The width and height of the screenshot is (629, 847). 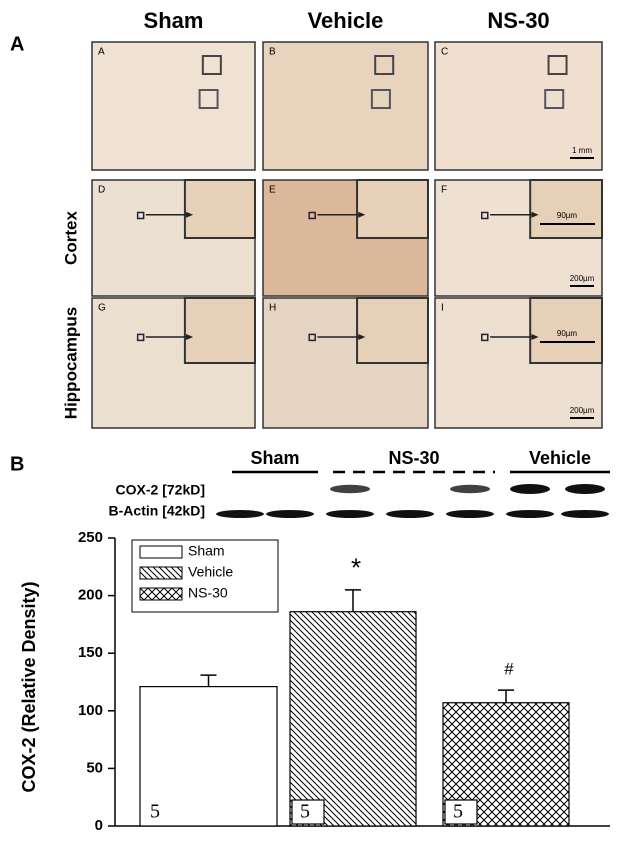 I want to click on panel-label: B, so click(x=17, y=464).